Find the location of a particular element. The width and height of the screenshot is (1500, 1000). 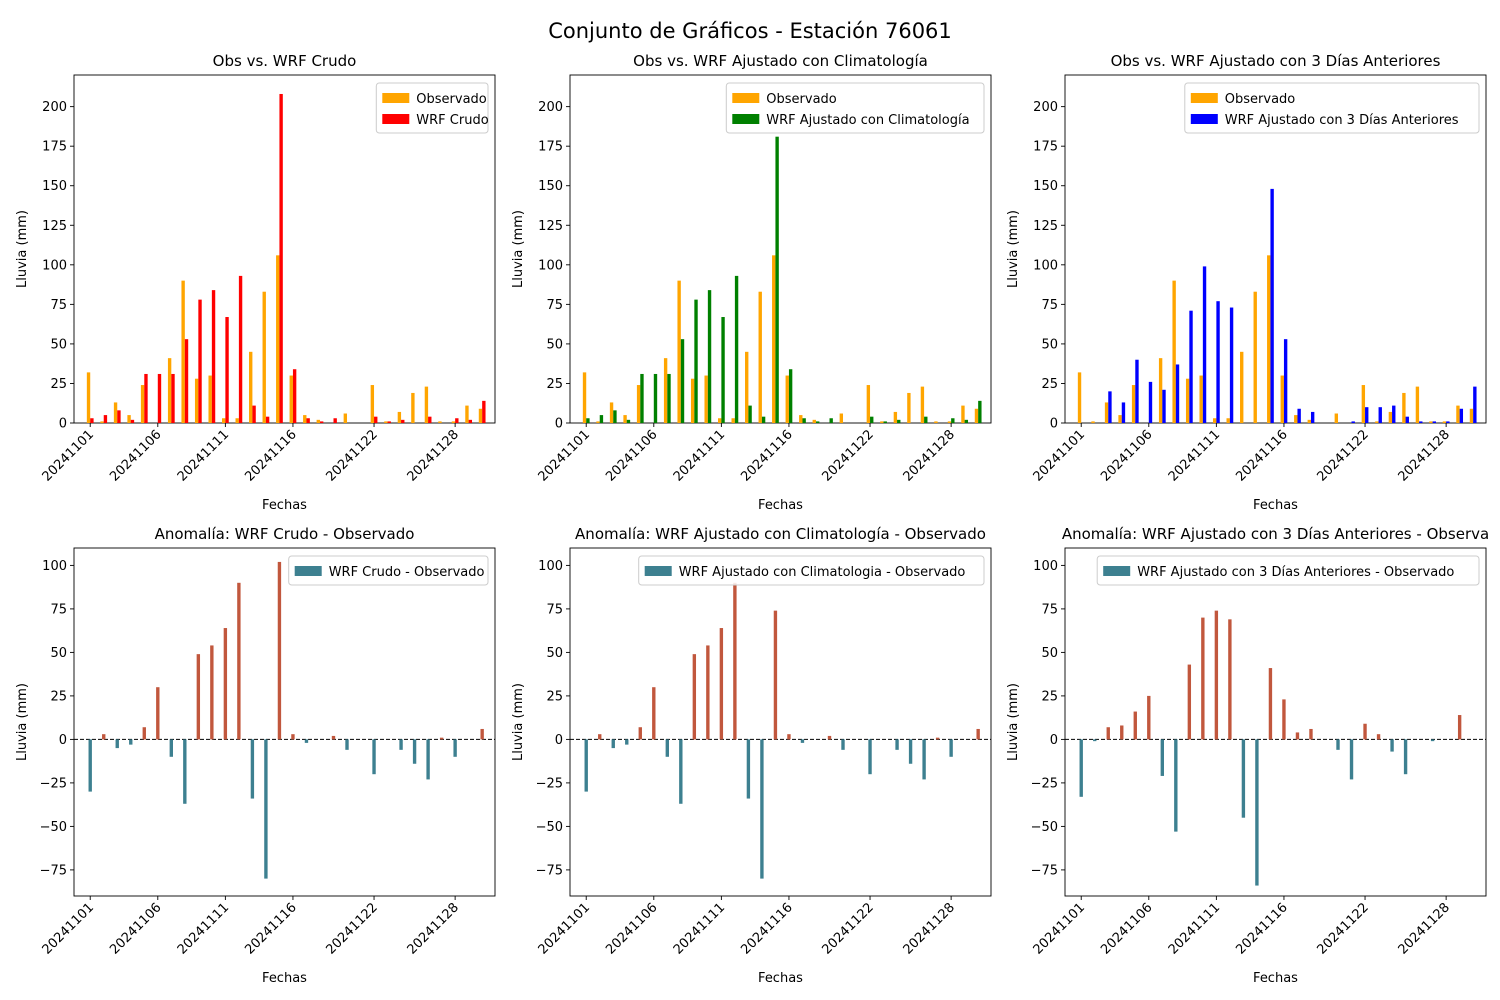

y-tick-label: −75 is located at coordinates (53, 870).